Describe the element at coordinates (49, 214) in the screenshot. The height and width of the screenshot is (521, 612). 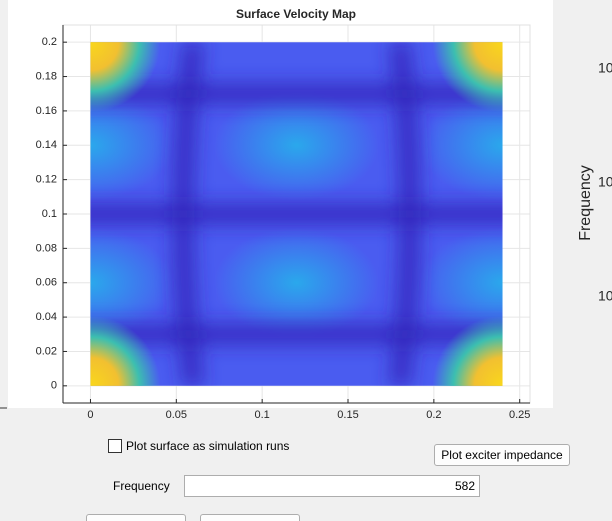
I see `y-tick-label: 0.1` at that location.